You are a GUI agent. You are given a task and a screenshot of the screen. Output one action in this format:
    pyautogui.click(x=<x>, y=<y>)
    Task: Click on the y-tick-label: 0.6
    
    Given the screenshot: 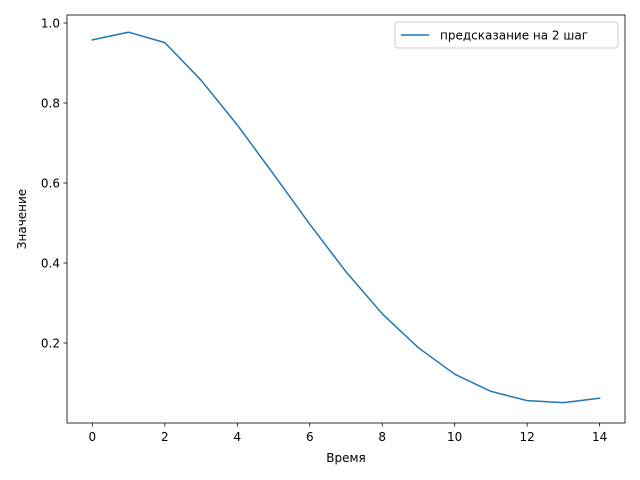 What is the action you would take?
    pyautogui.click(x=50, y=184)
    